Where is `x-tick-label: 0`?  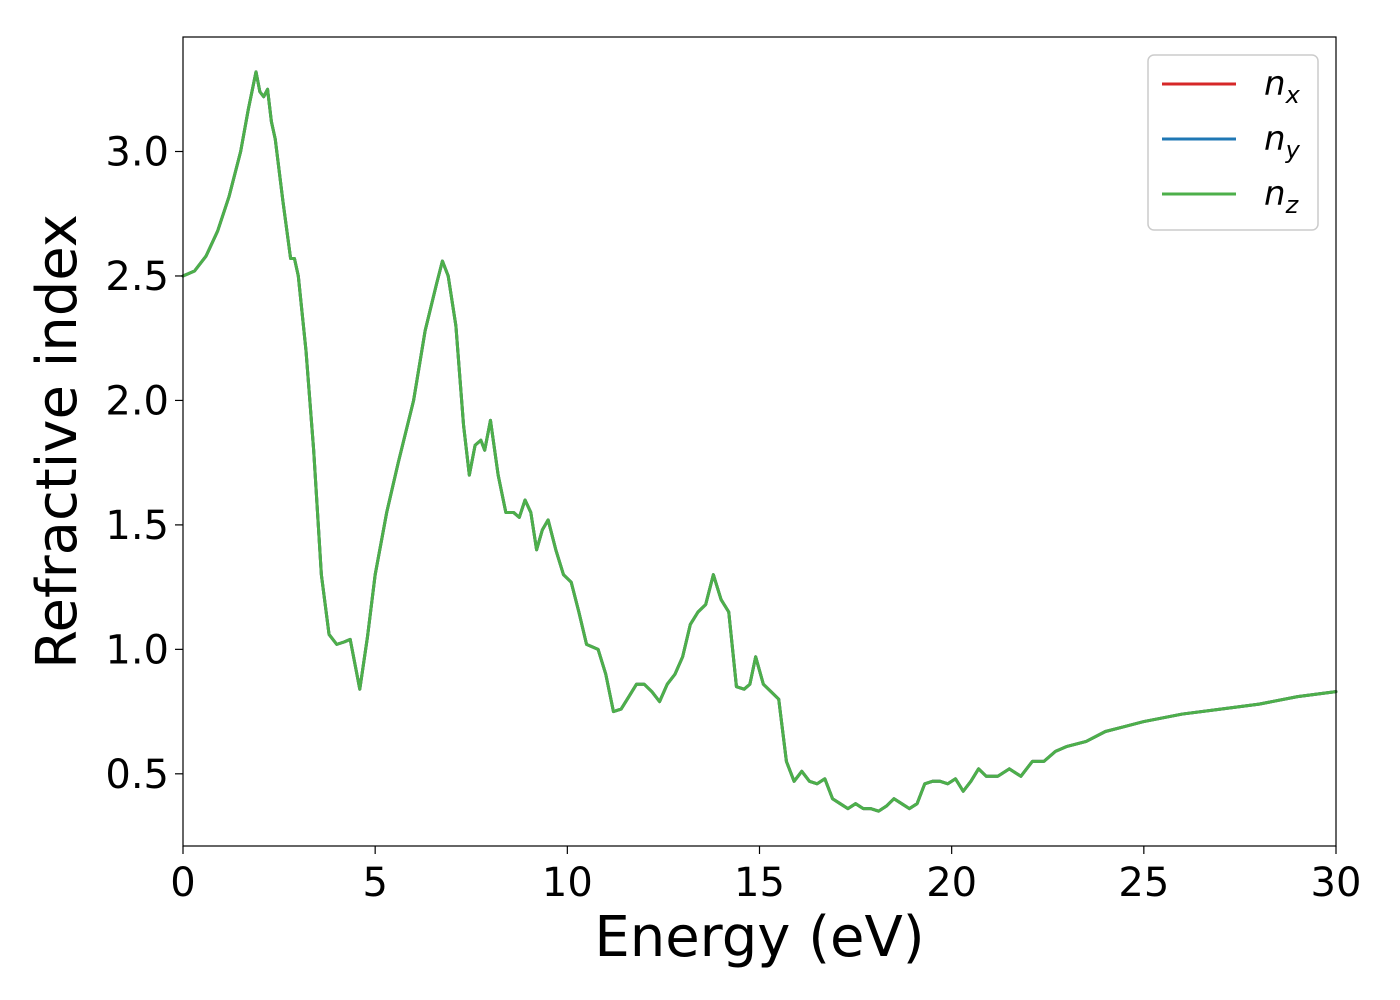 x-tick-label: 0 is located at coordinates (182, 883).